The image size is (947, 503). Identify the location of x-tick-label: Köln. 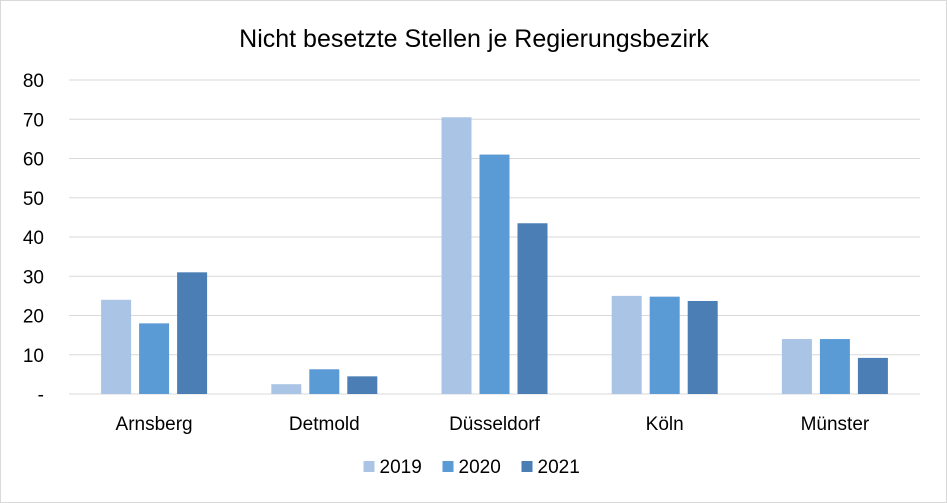
(665, 424).